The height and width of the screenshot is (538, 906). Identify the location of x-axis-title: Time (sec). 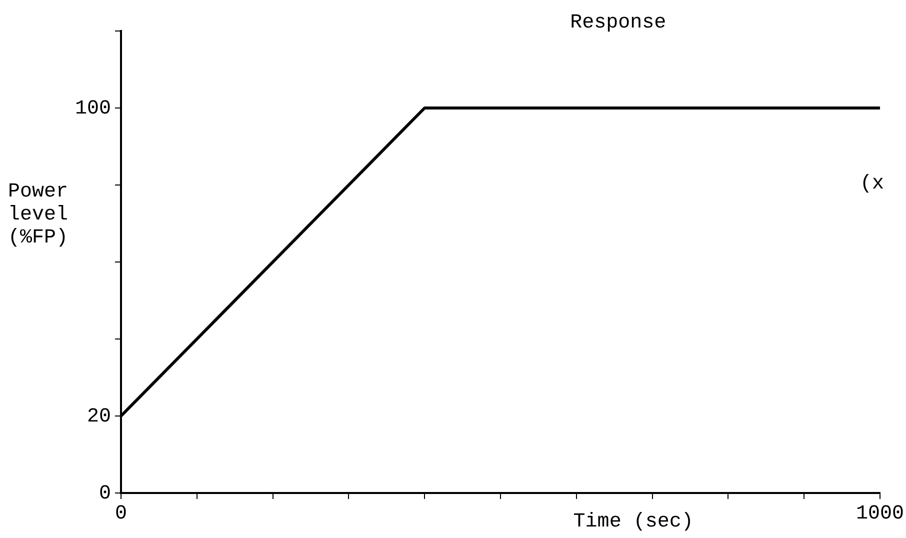
(633, 522).